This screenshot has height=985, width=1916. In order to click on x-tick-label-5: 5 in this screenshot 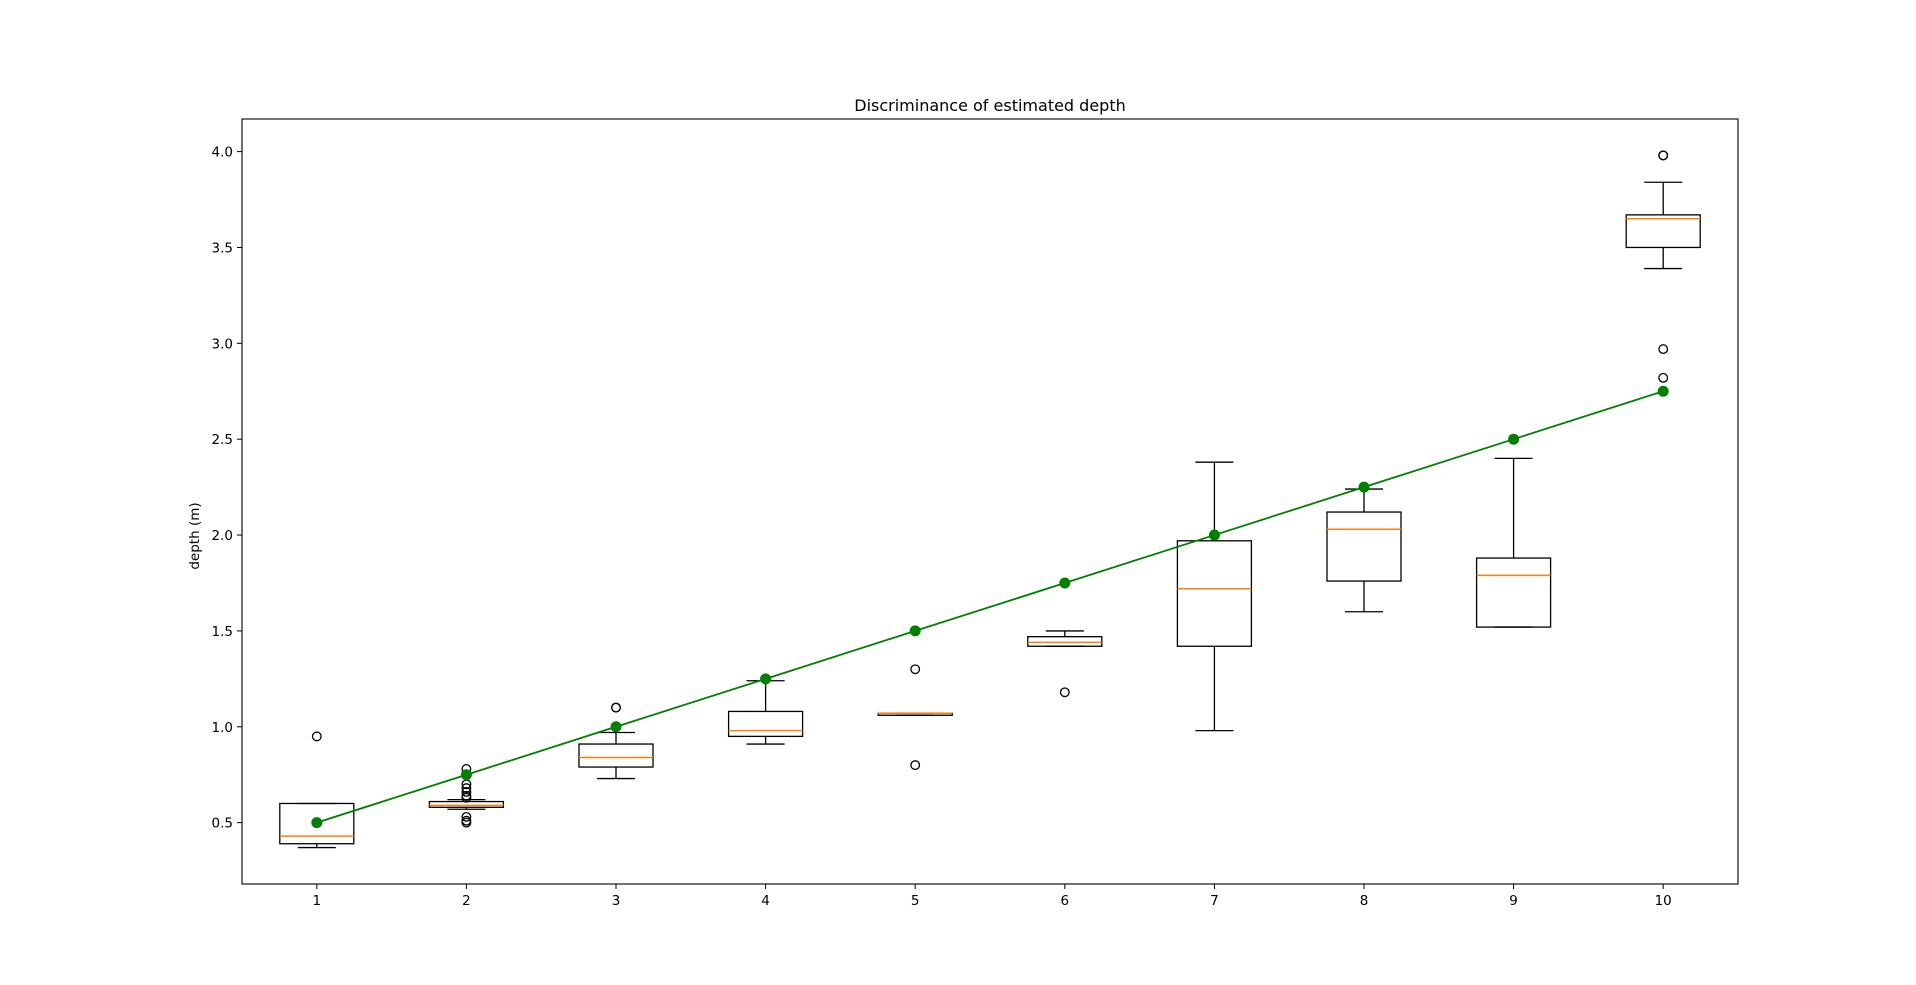, I will do `click(915, 901)`.